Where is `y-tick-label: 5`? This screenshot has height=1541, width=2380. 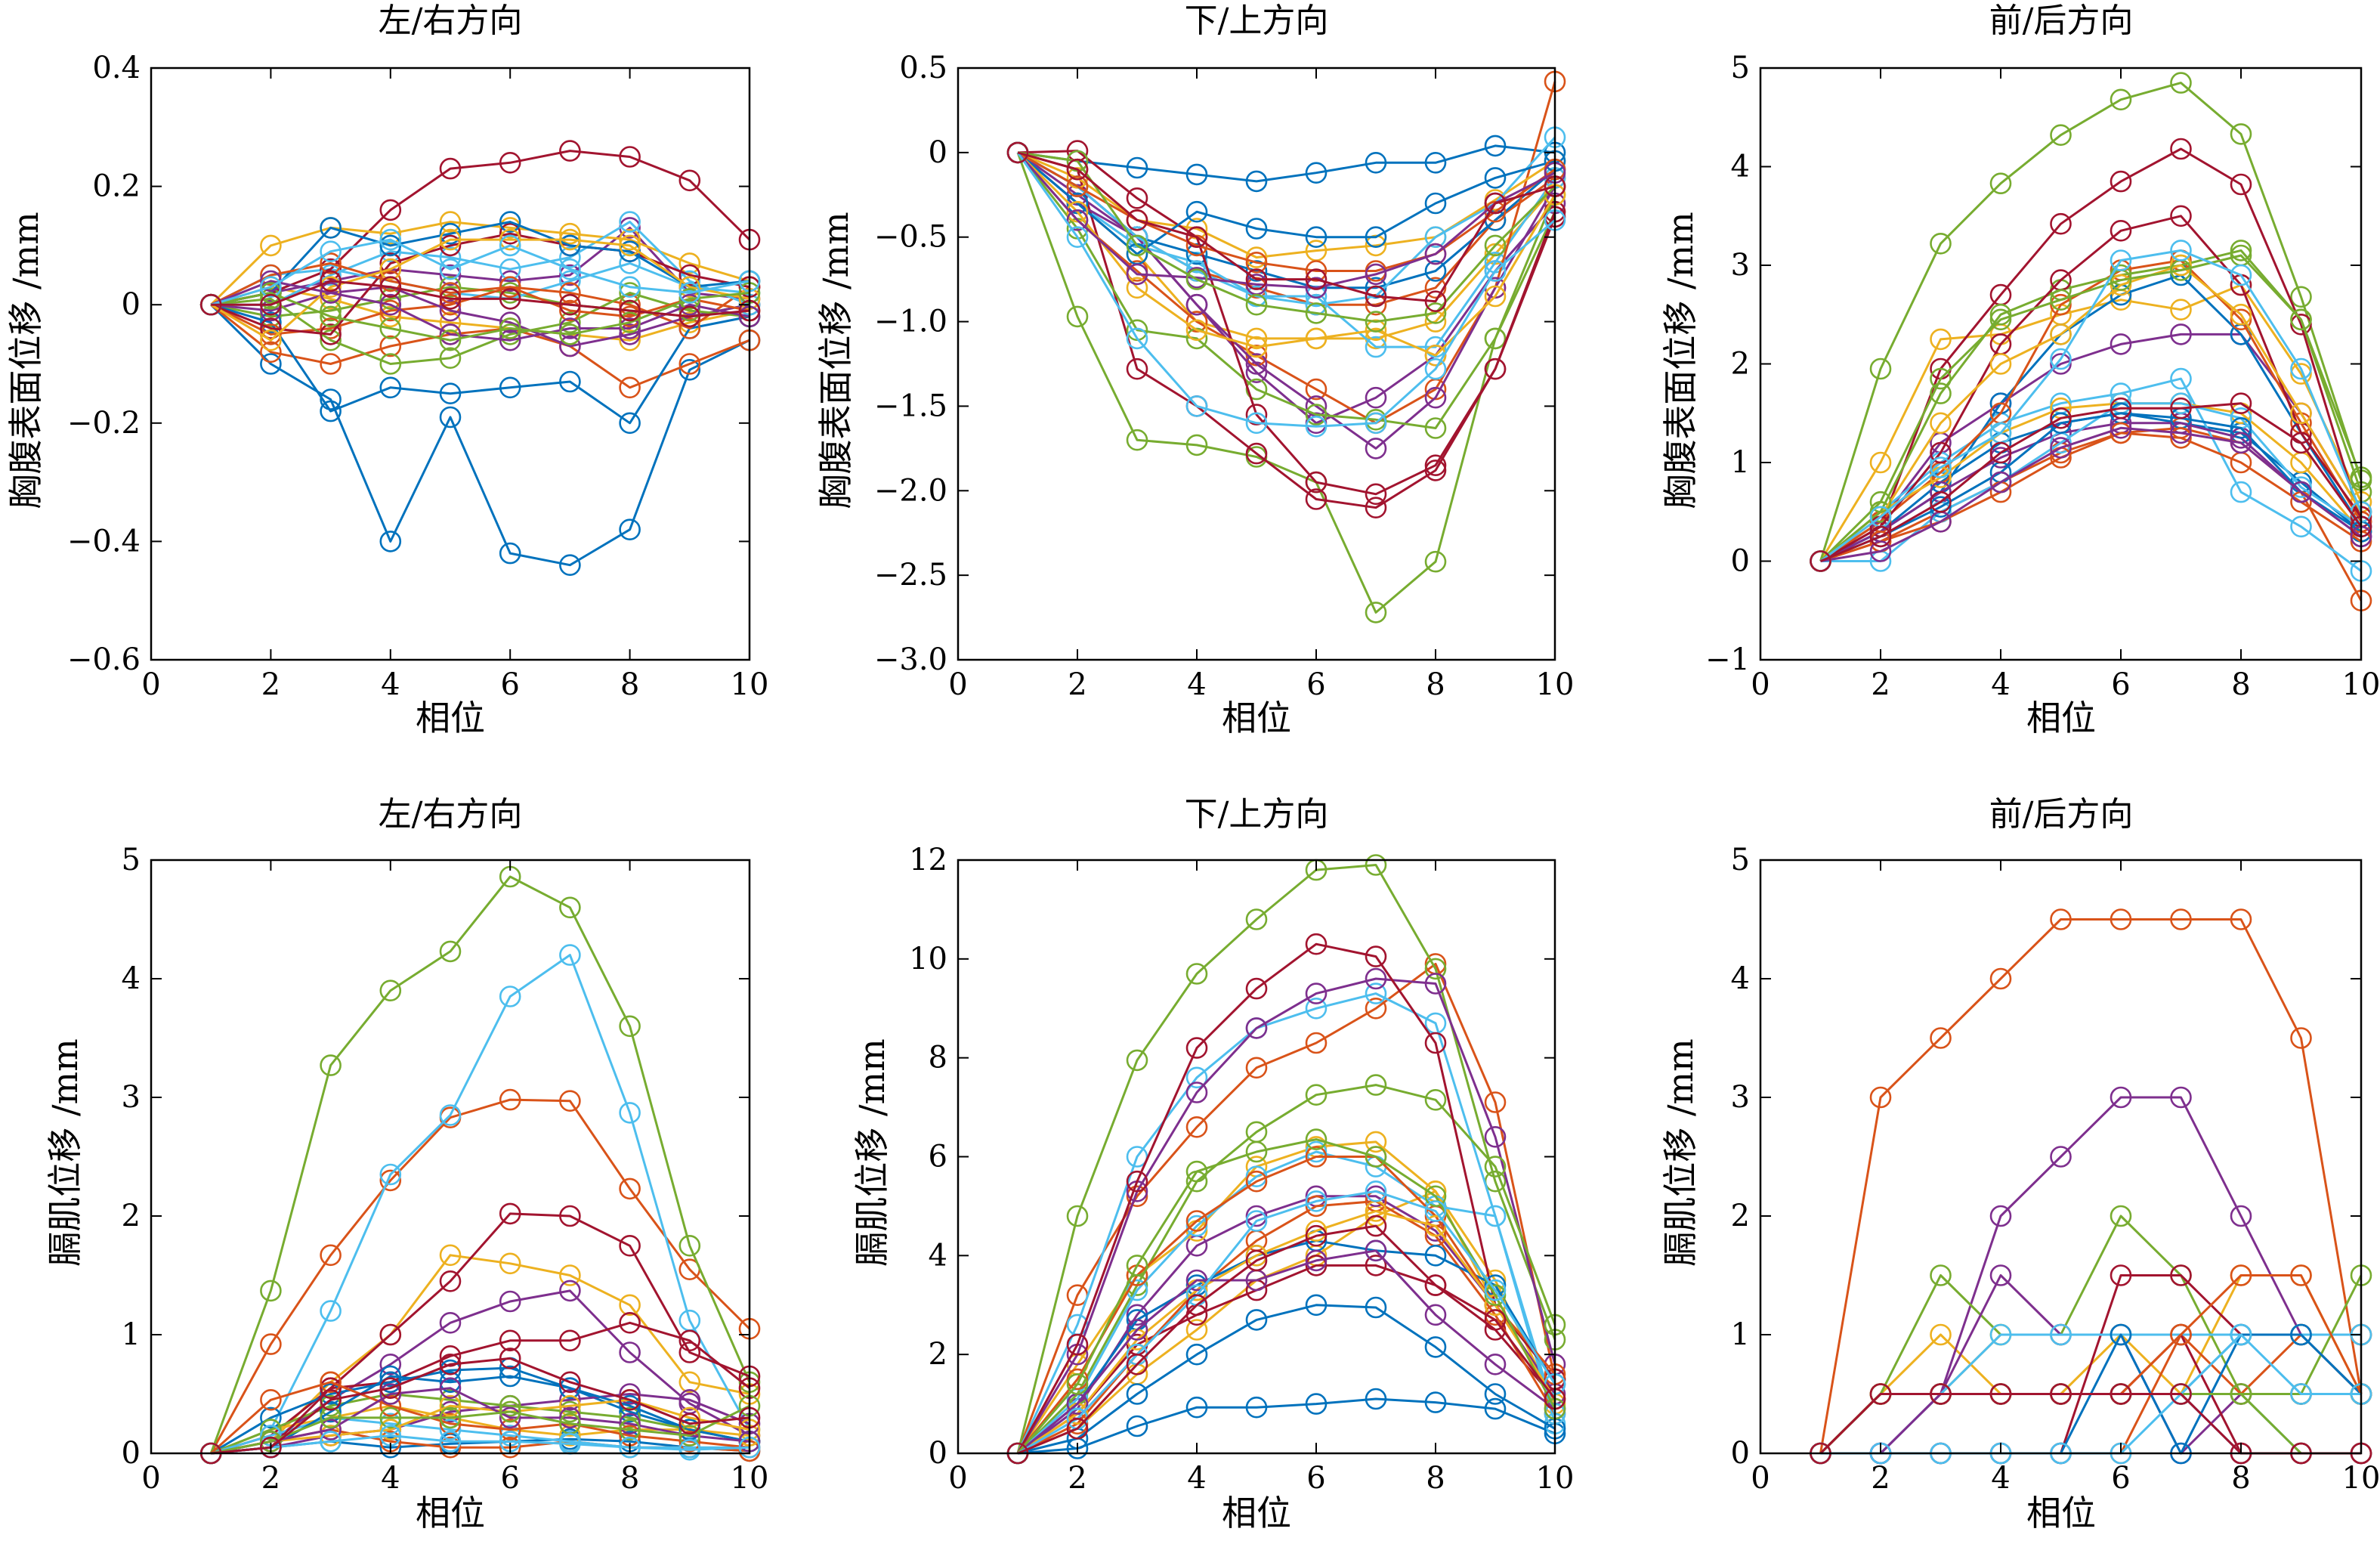 y-tick-label: 5 is located at coordinates (1740, 860).